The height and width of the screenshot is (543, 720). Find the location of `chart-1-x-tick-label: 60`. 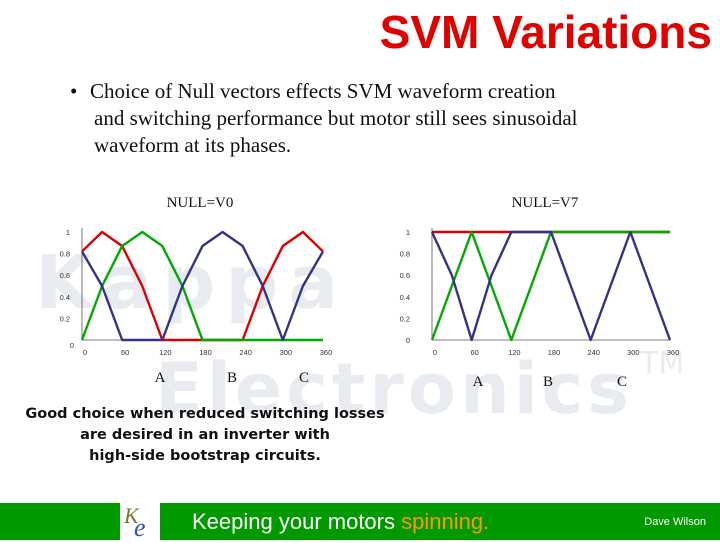

chart-1-x-tick-label: 60 is located at coordinates (125, 352).